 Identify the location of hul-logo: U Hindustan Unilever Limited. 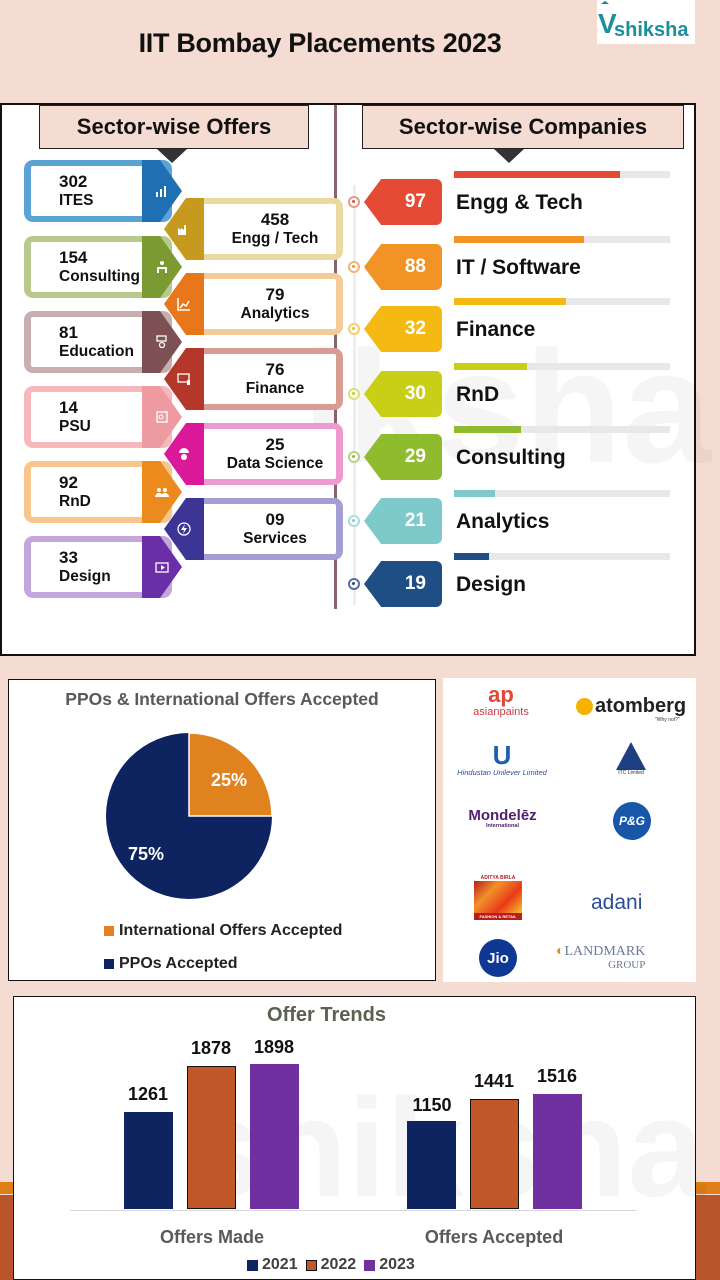
(502, 758).